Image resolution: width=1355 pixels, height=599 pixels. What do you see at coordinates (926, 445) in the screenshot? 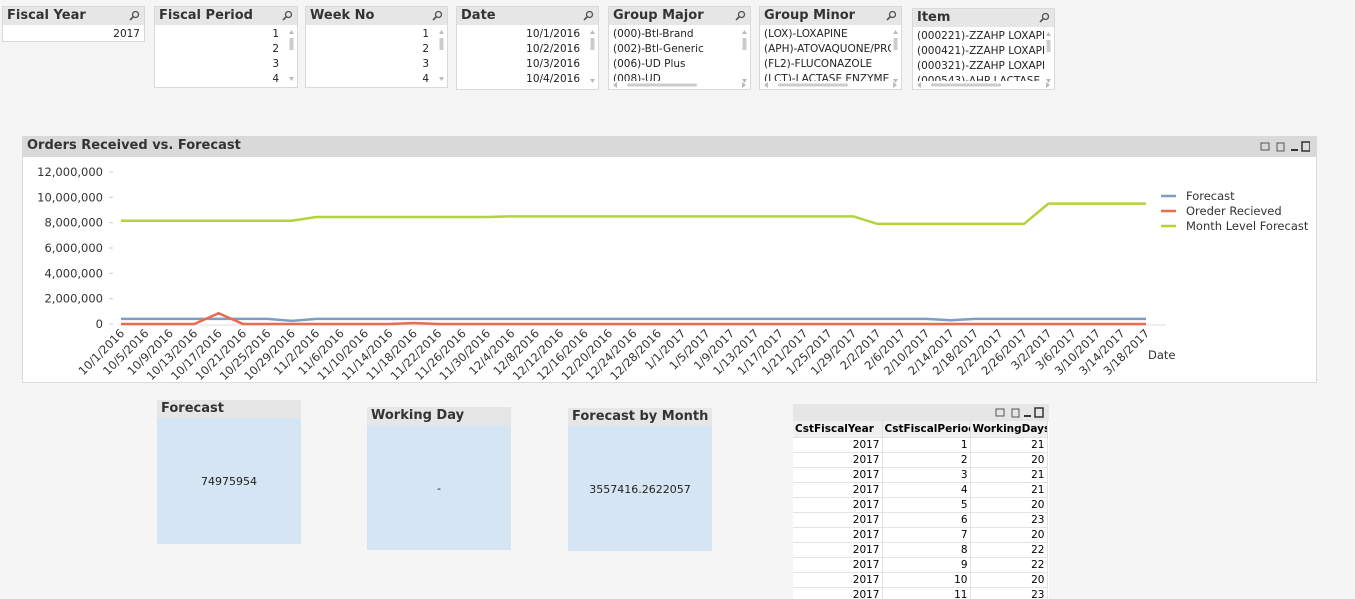
I see `table-cell: 1` at bounding box center [926, 445].